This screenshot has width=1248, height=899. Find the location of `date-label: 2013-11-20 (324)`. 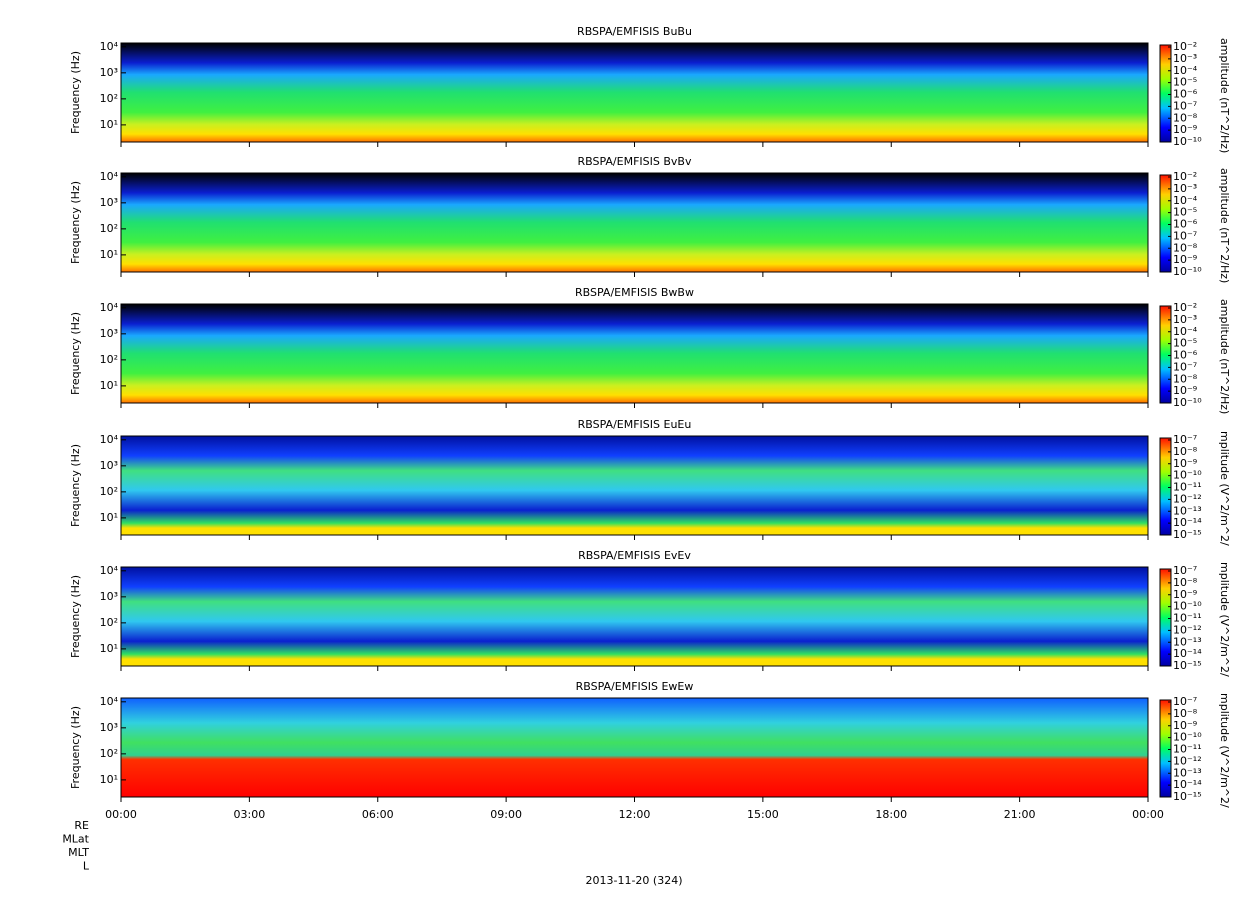

date-label: 2013-11-20 (324) is located at coordinates (633, 880).